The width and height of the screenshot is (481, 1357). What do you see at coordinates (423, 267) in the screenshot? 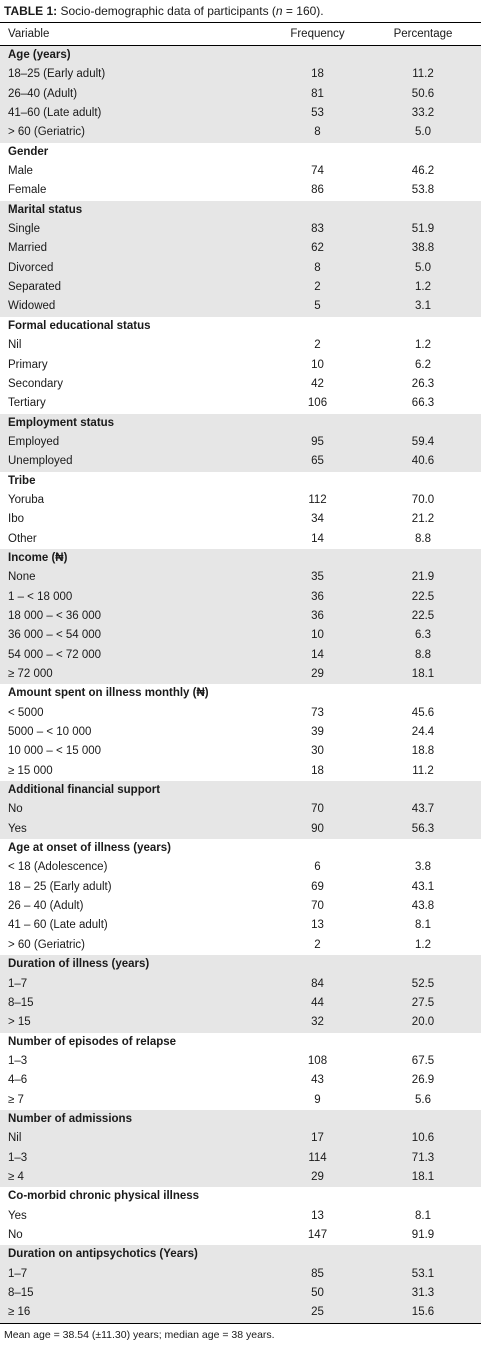
I see `percentage-cell: 5.0` at bounding box center [423, 267].